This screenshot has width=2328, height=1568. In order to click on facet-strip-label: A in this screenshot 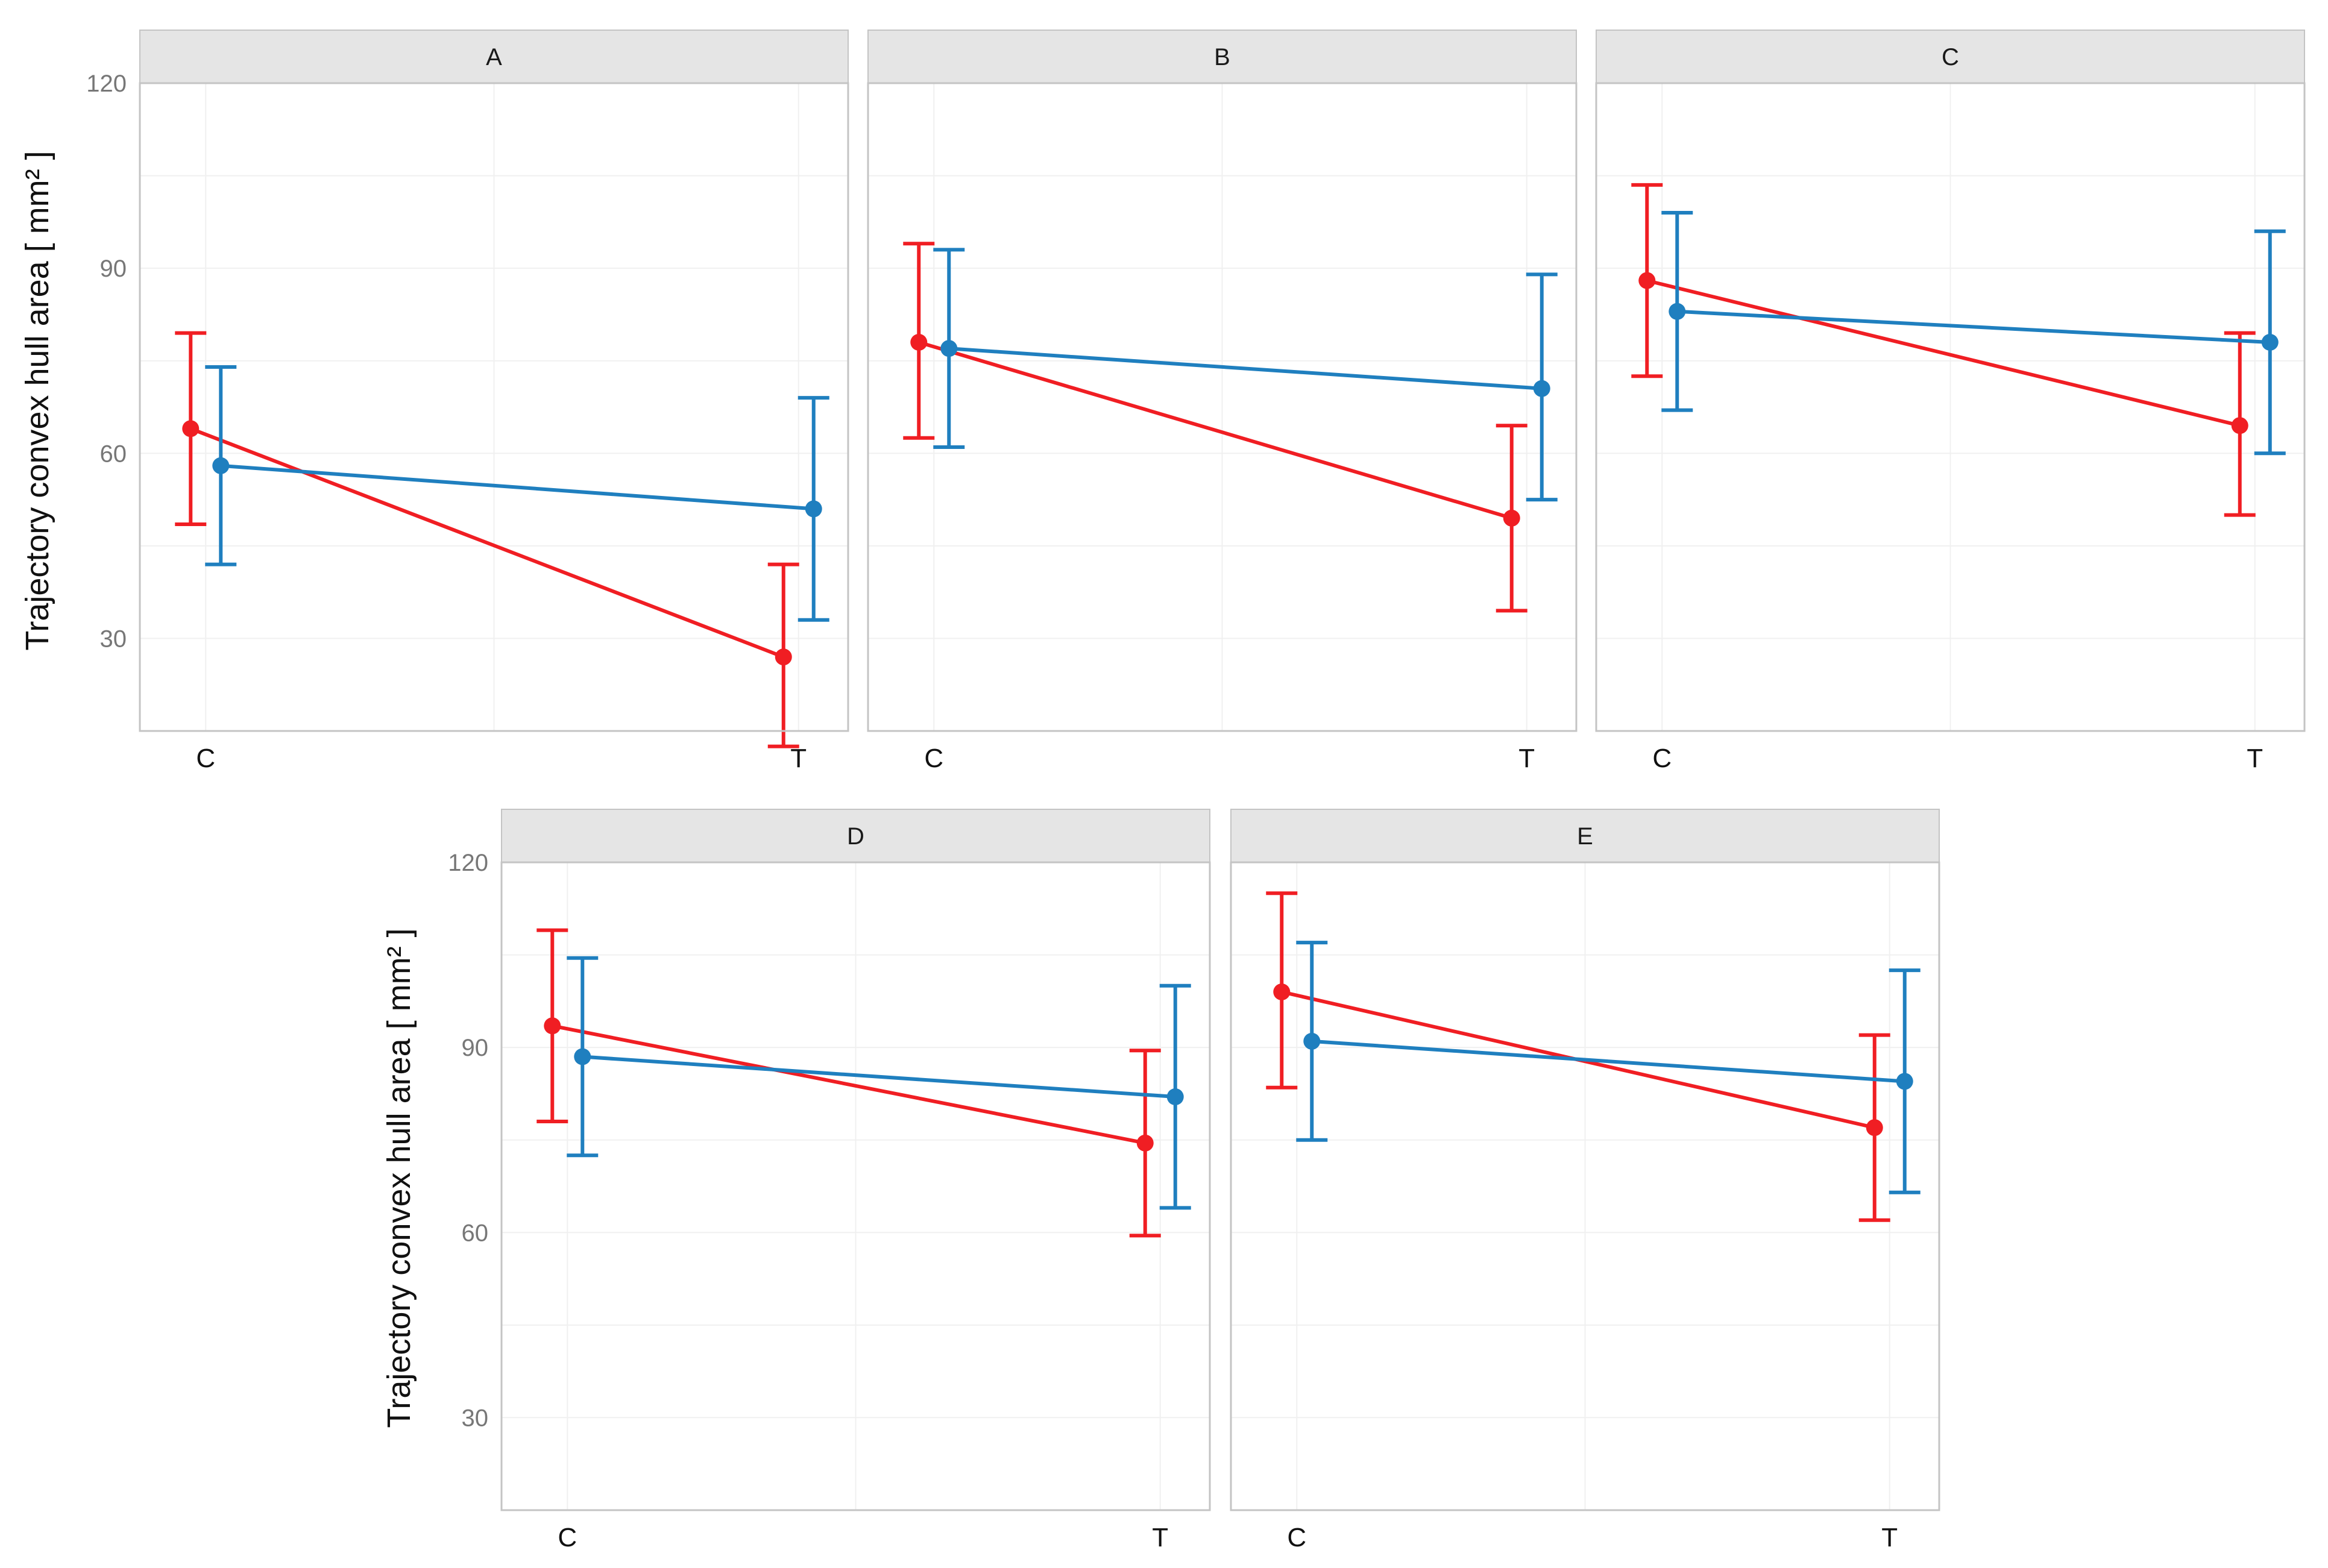, I will do `click(494, 57)`.